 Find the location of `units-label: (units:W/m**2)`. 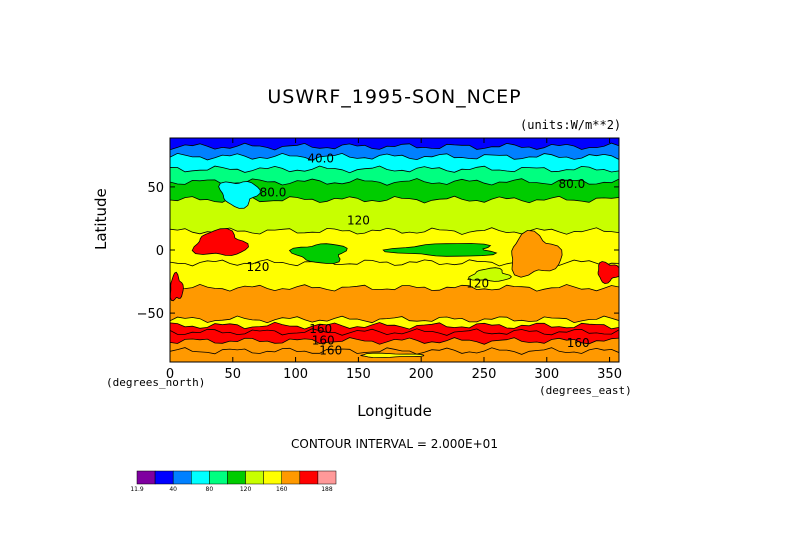

units-label: (units:W/m**2) is located at coordinates (571, 125).